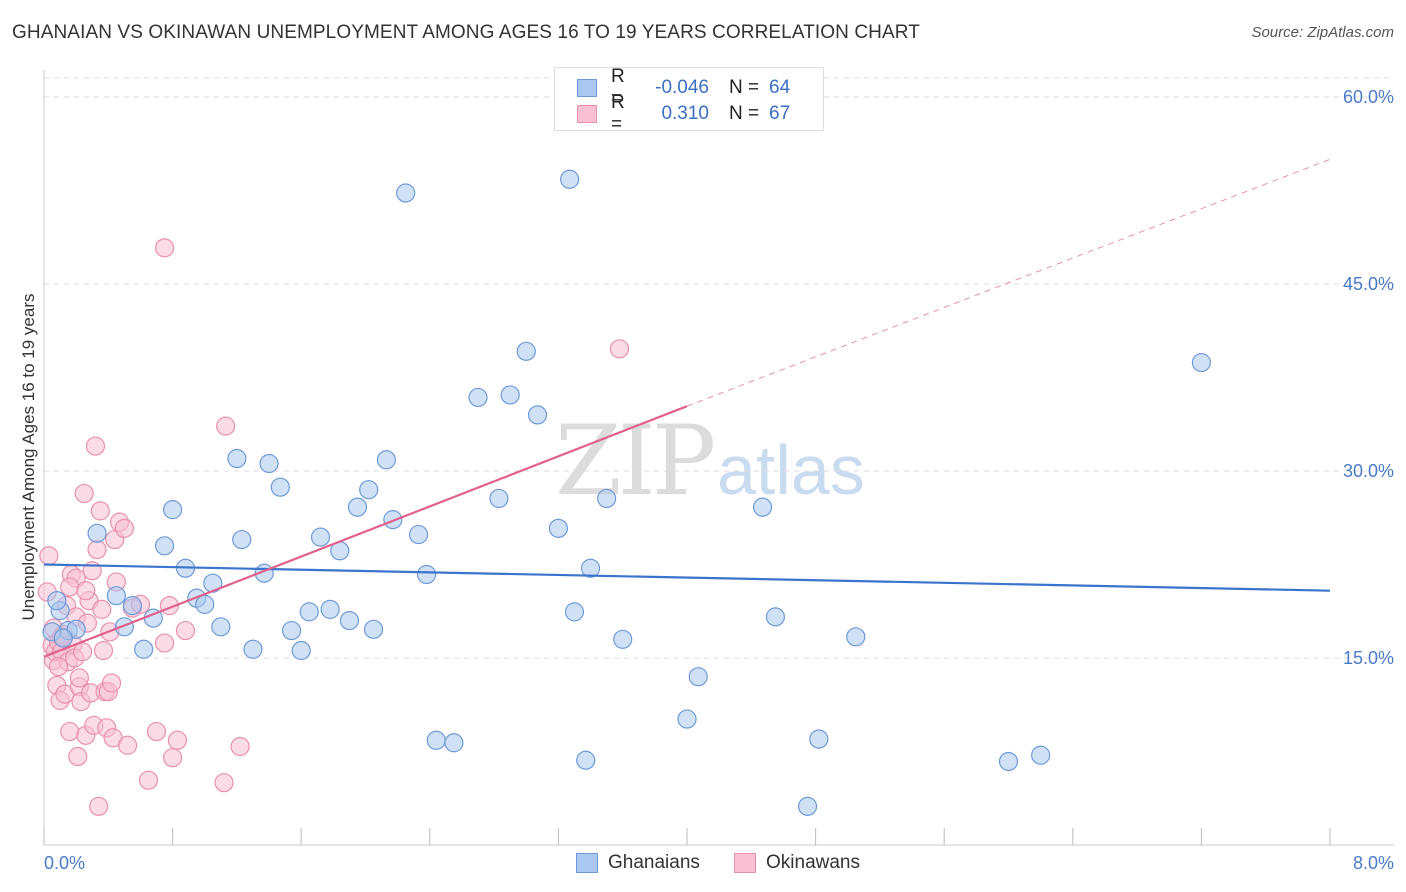 This screenshot has width=1406, height=892. Describe the element at coordinates (654, 862) in the screenshot. I see `ghanaians-legend-label: Ghanaians` at that location.